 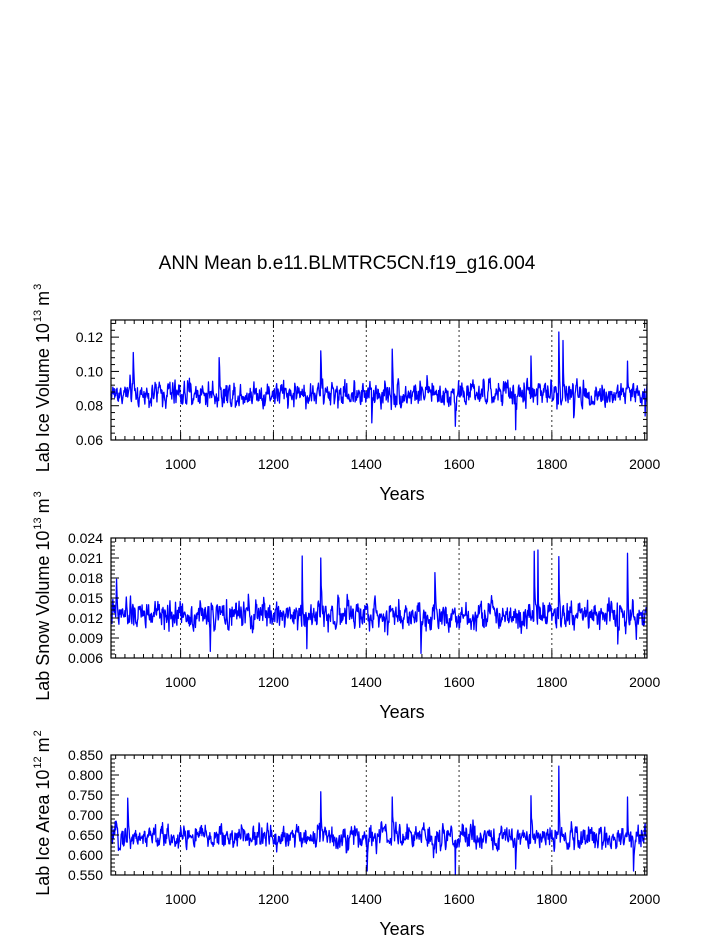 I want to click on y-tick-label: 0.650, so click(x=85, y=835).